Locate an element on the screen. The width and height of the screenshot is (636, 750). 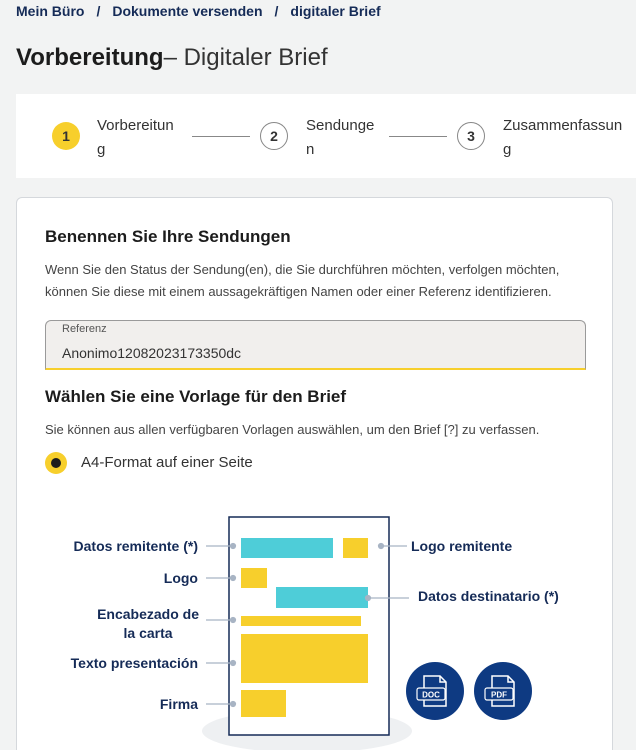
page-title: Vorbereitung– Digitaler Brief is located at coordinates (172, 58).